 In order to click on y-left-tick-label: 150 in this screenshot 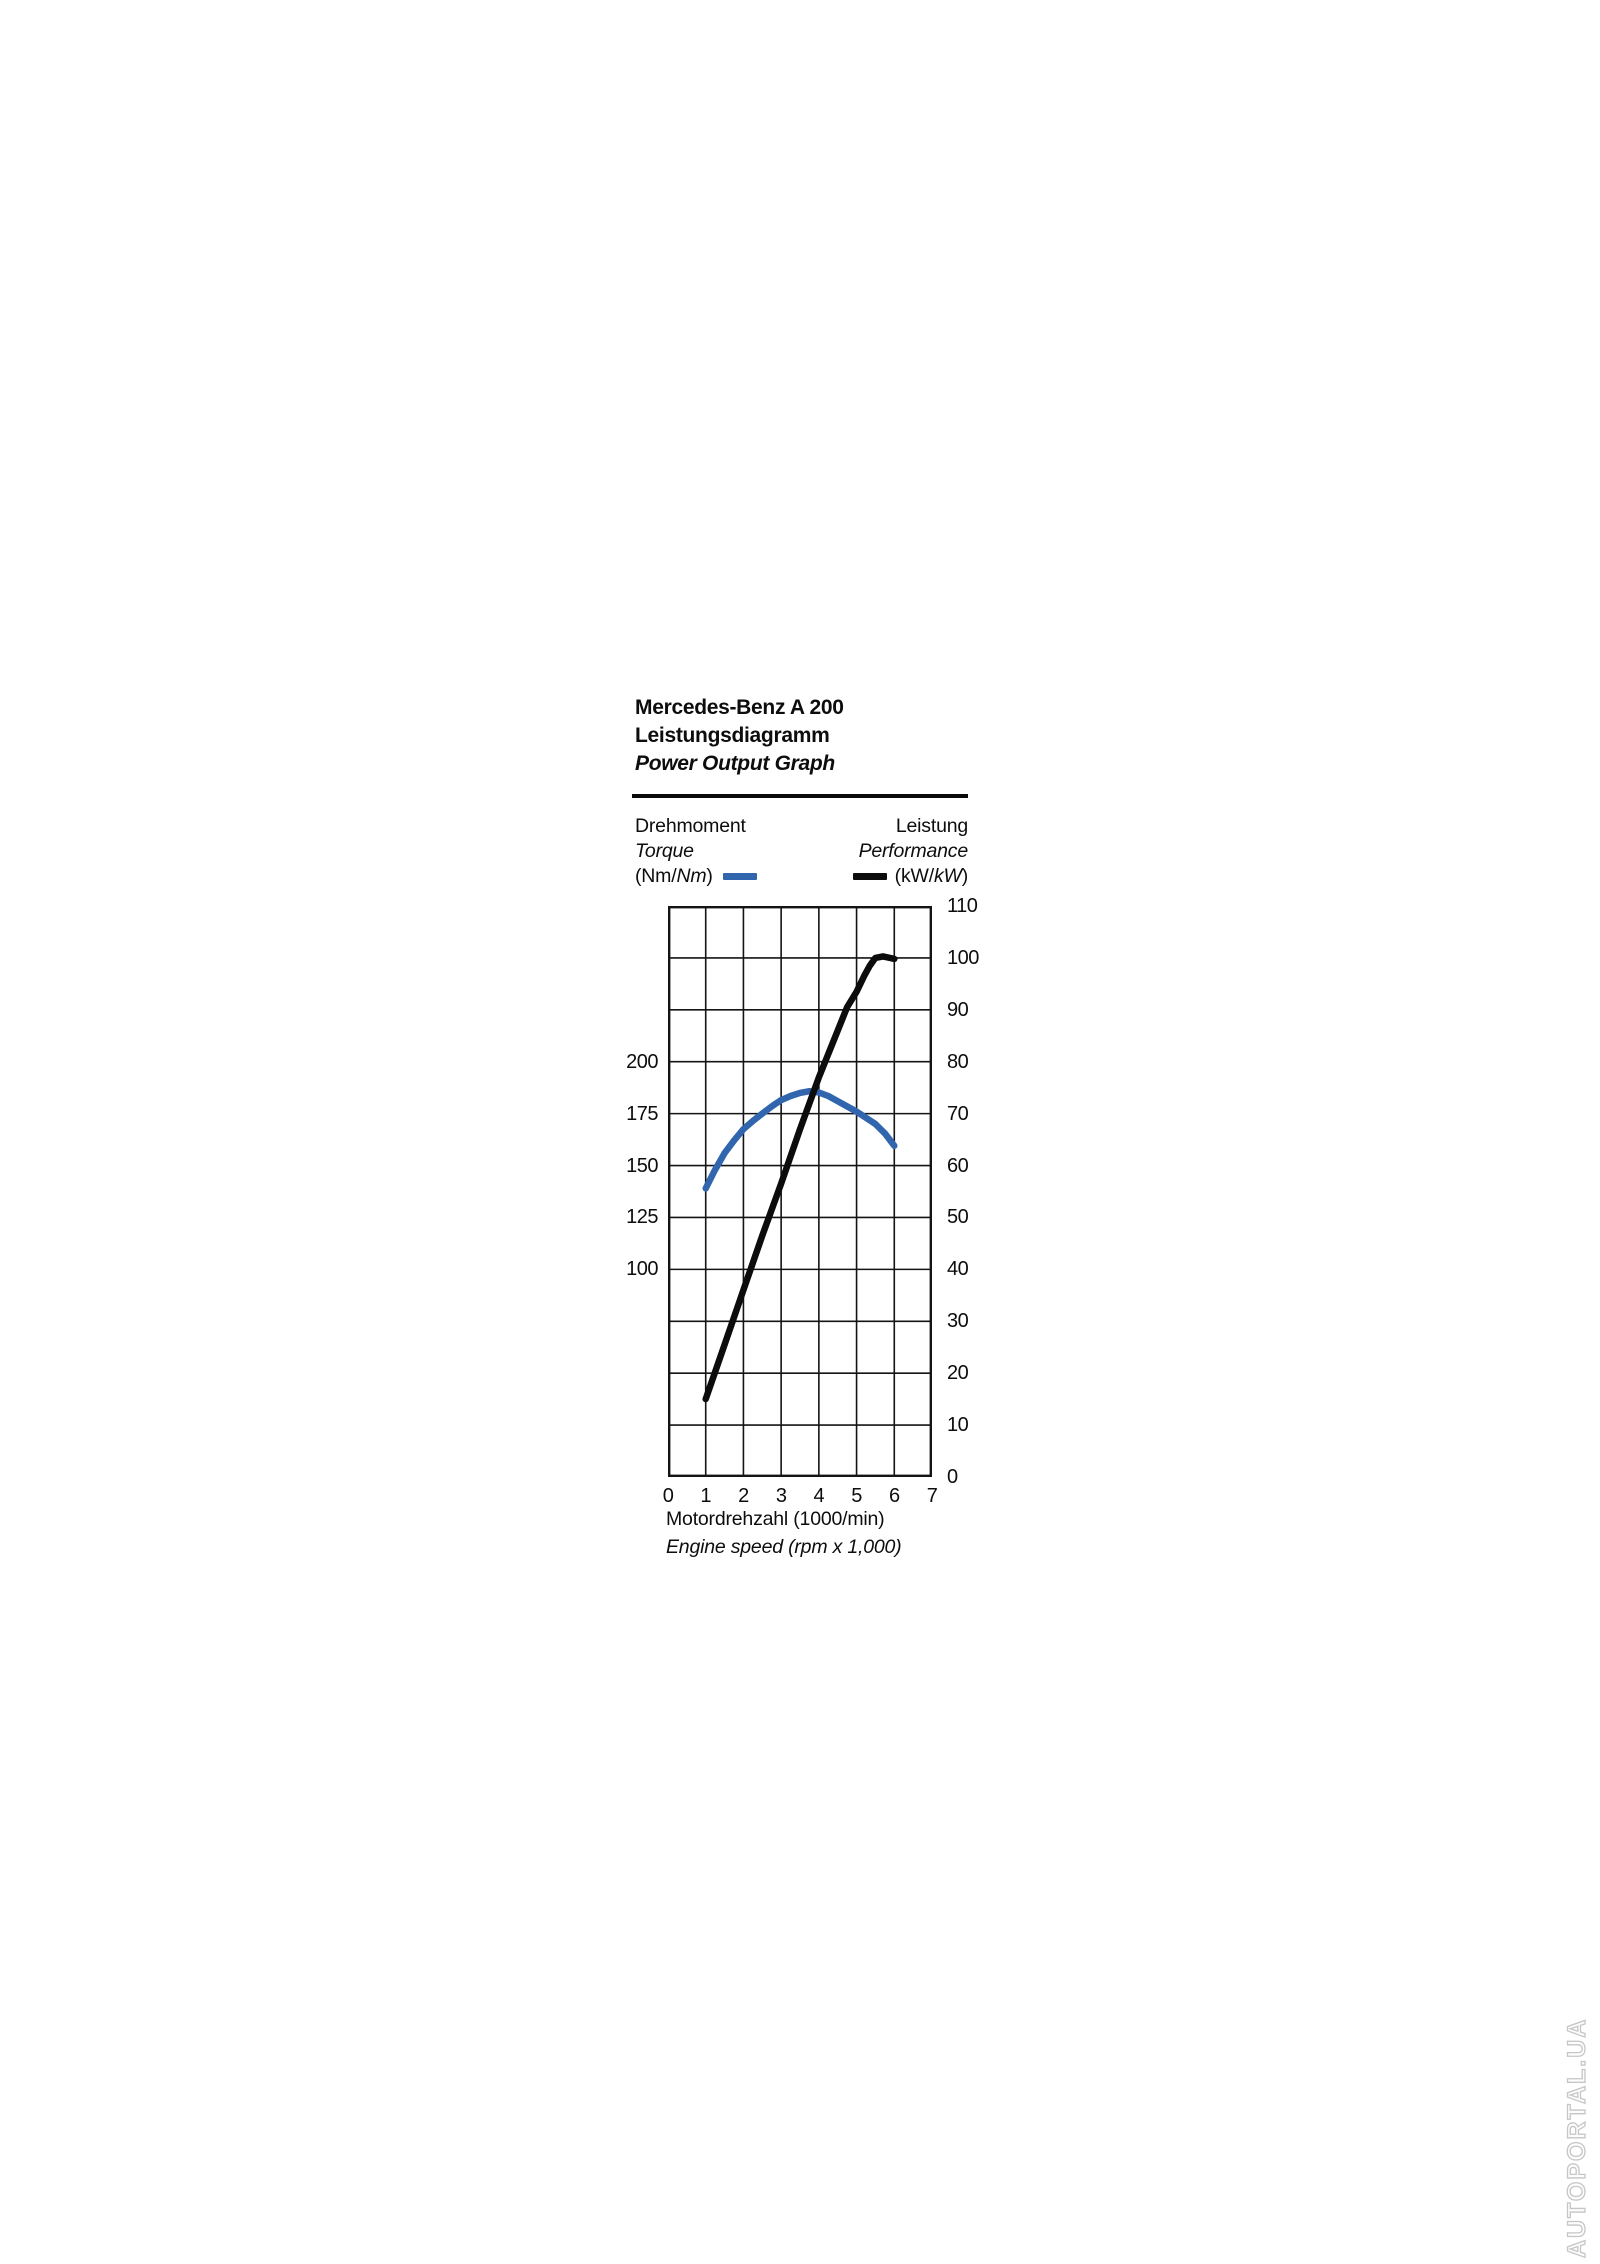, I will do `click(642, 1165)`.